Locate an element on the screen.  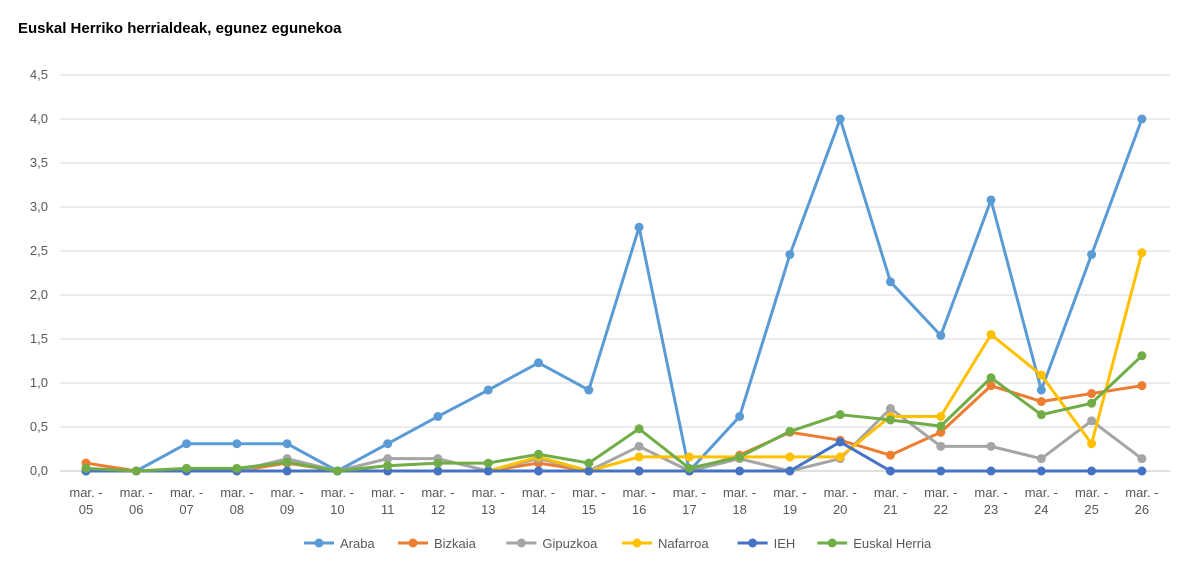
y-tick-label: 1,5 is located at coordinates (39, 338).